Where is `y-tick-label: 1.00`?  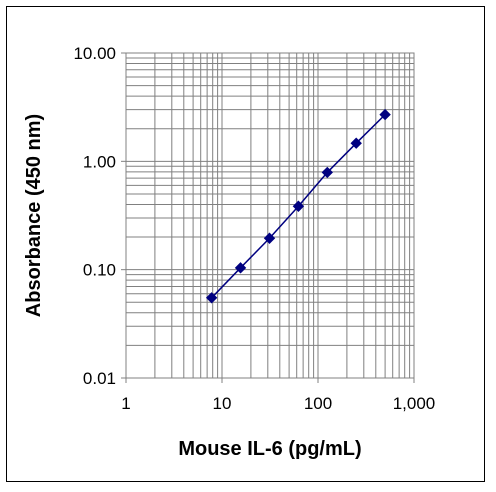
y-tick-label: 1.00 is located at coordinates (99, 161).